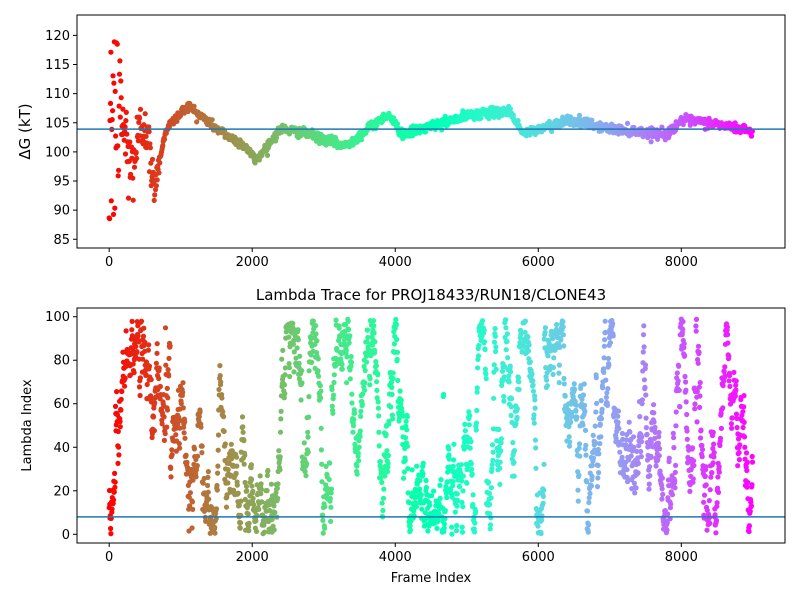  Describe the element at coordinates (395, 262) in the screenshot. I see `x-tick-label: 4000` at that location.